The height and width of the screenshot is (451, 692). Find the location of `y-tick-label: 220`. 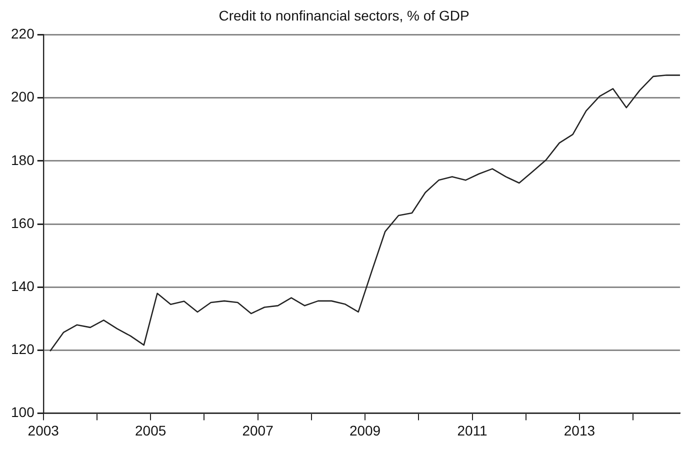

y-tick-label: 220 is located at coordinates (23, 34).